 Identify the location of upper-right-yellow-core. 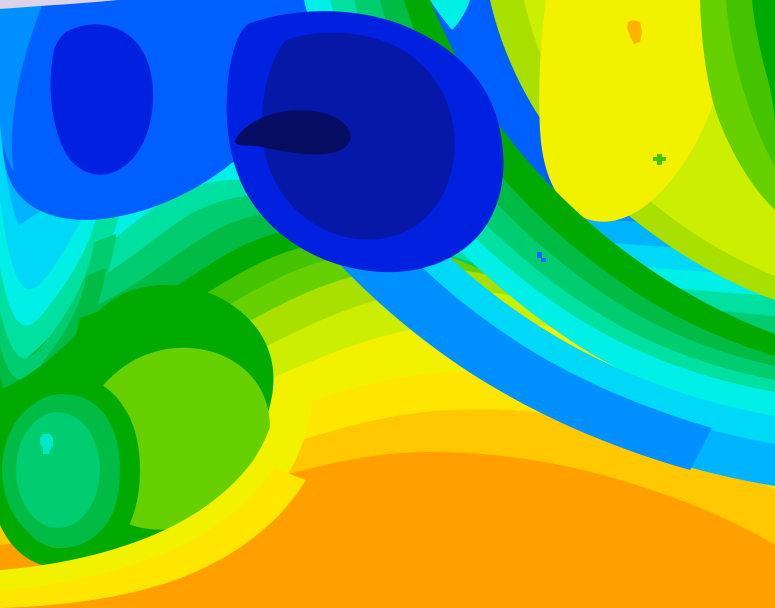
(637, 111).